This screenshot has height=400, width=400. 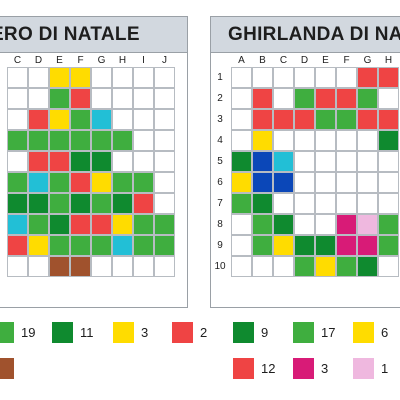 What do you see at coordinates (220, 119) in the screenshot?
I see `row-label: 3` at bounding box center [220, 119].